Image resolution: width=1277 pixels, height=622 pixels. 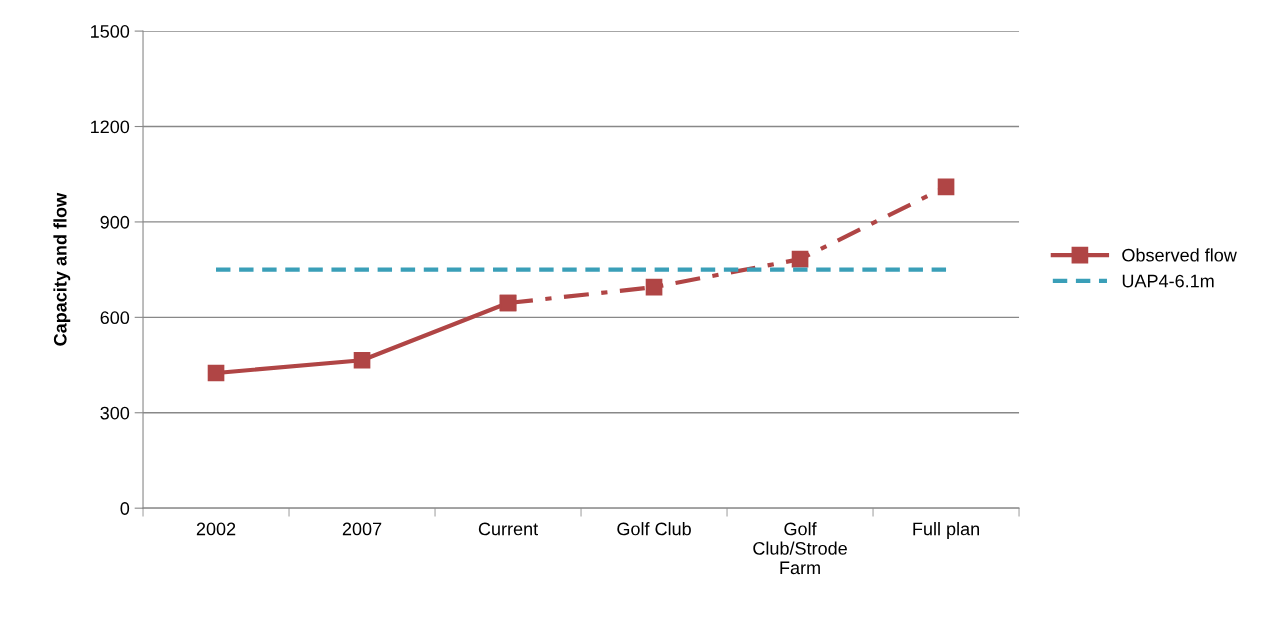 I want to click on y-tick-label: 300, so click(x=115, y=413).